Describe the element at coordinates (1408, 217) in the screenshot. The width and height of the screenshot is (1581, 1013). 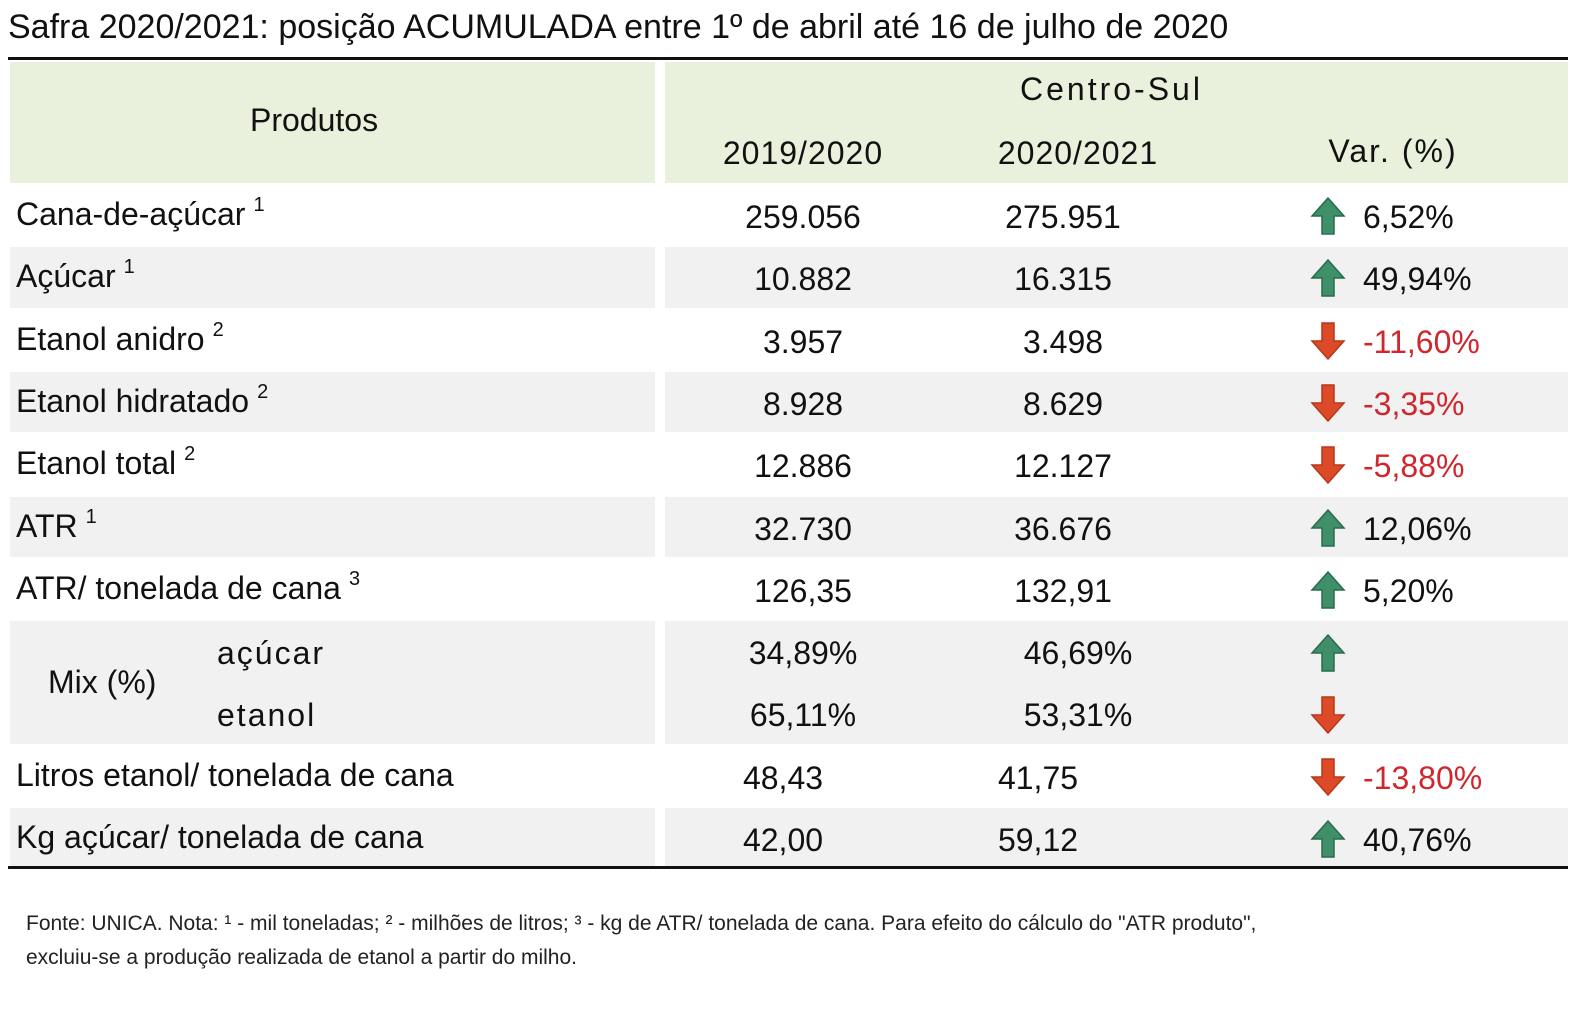
I see `variation: 6,52%` at that location.